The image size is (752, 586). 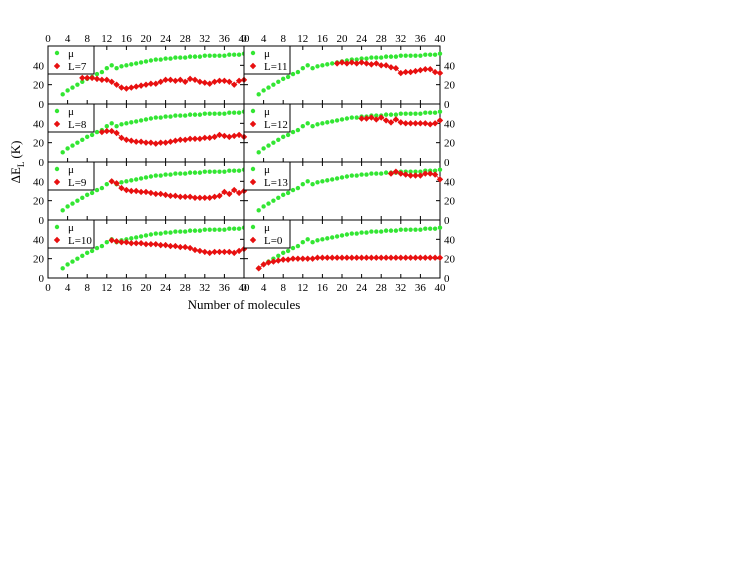 What do you see at coordinates (147, 39) in the screenshot?
I see `x-tick-label: 20` at bounding box center [147, 39].